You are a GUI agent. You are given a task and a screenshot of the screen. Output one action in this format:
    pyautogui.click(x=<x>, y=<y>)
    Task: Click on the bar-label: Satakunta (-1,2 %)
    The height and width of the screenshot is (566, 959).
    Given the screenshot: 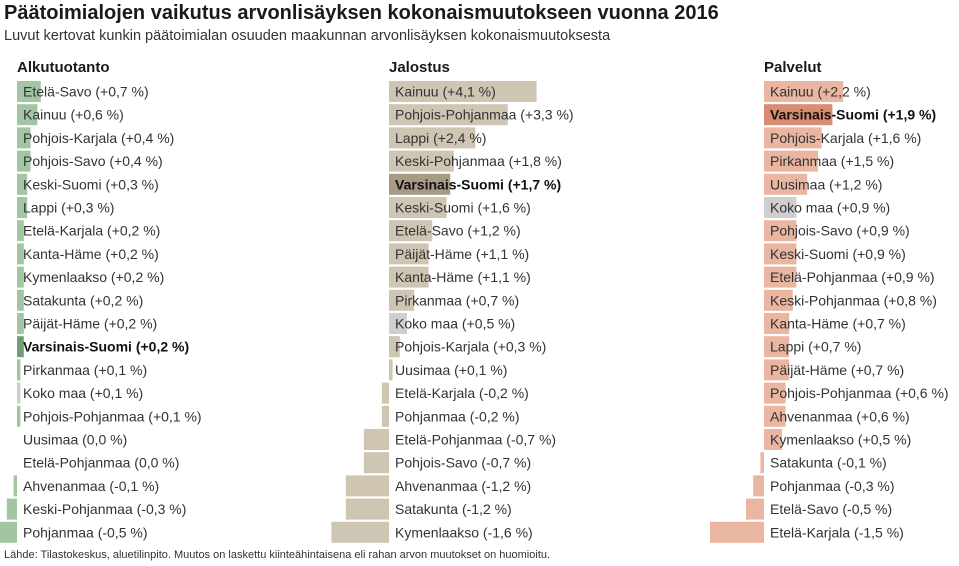 What is the action you would take?
    pyautogui.click(x=453, y=509)
    